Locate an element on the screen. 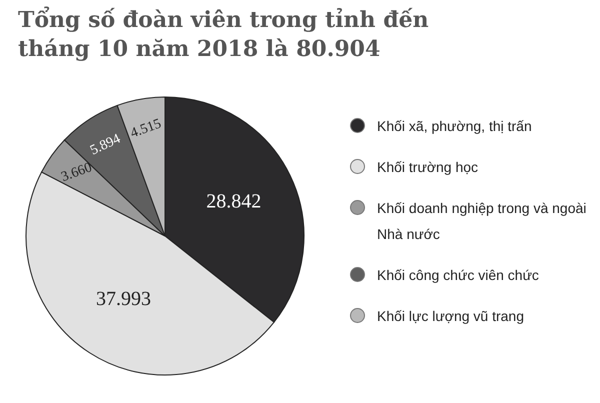 Image resolution: width=600 pixels, height=403 pixels. chart-title: Tổng số đoàn viên trong tỉnh đến tháng 10 năm 2018 là 80.904 is located at coordinates (224, 35).